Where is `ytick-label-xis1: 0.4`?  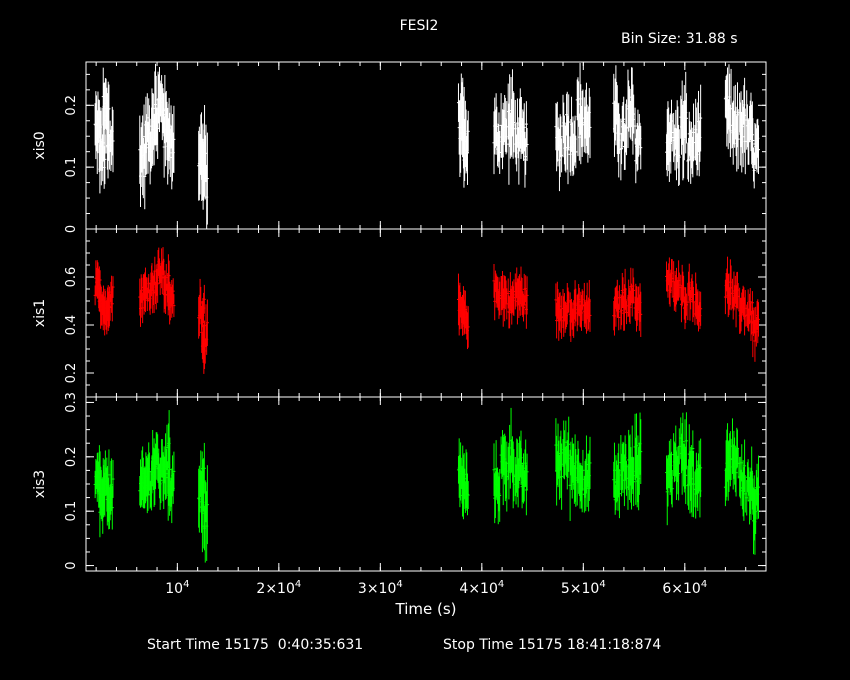 ytick-label-xis1: 0.4 is located at coordinates (71, 325).